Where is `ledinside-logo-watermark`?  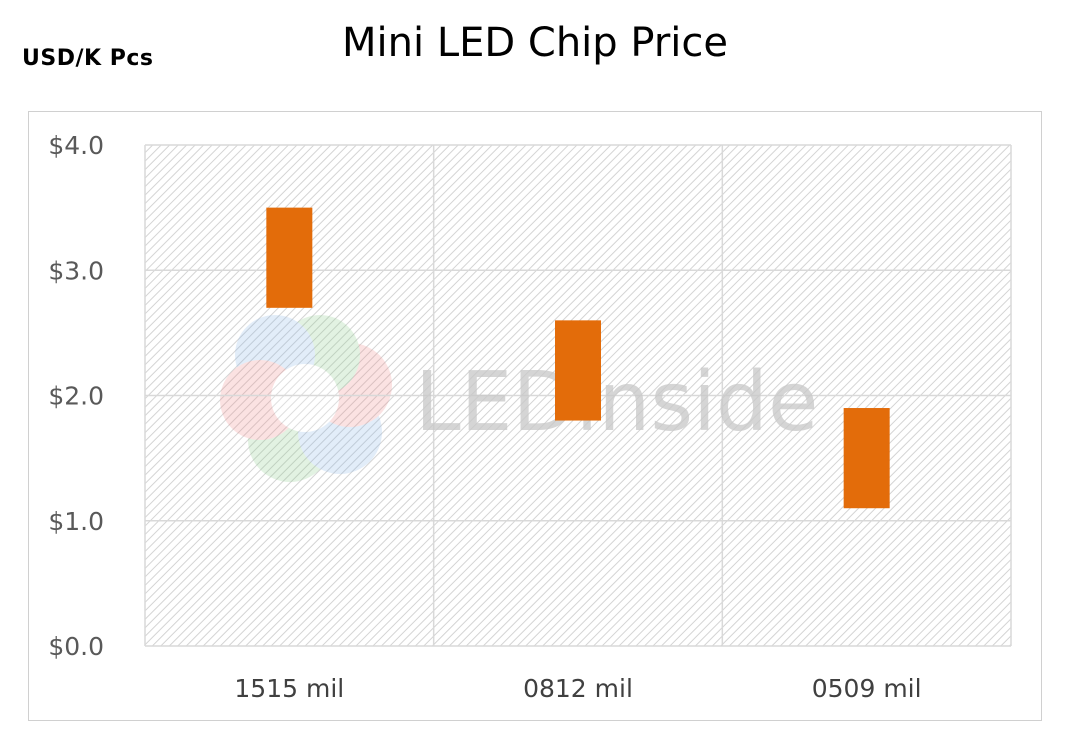 ledinside-logo-watermark is located at coordinates (306, 398).